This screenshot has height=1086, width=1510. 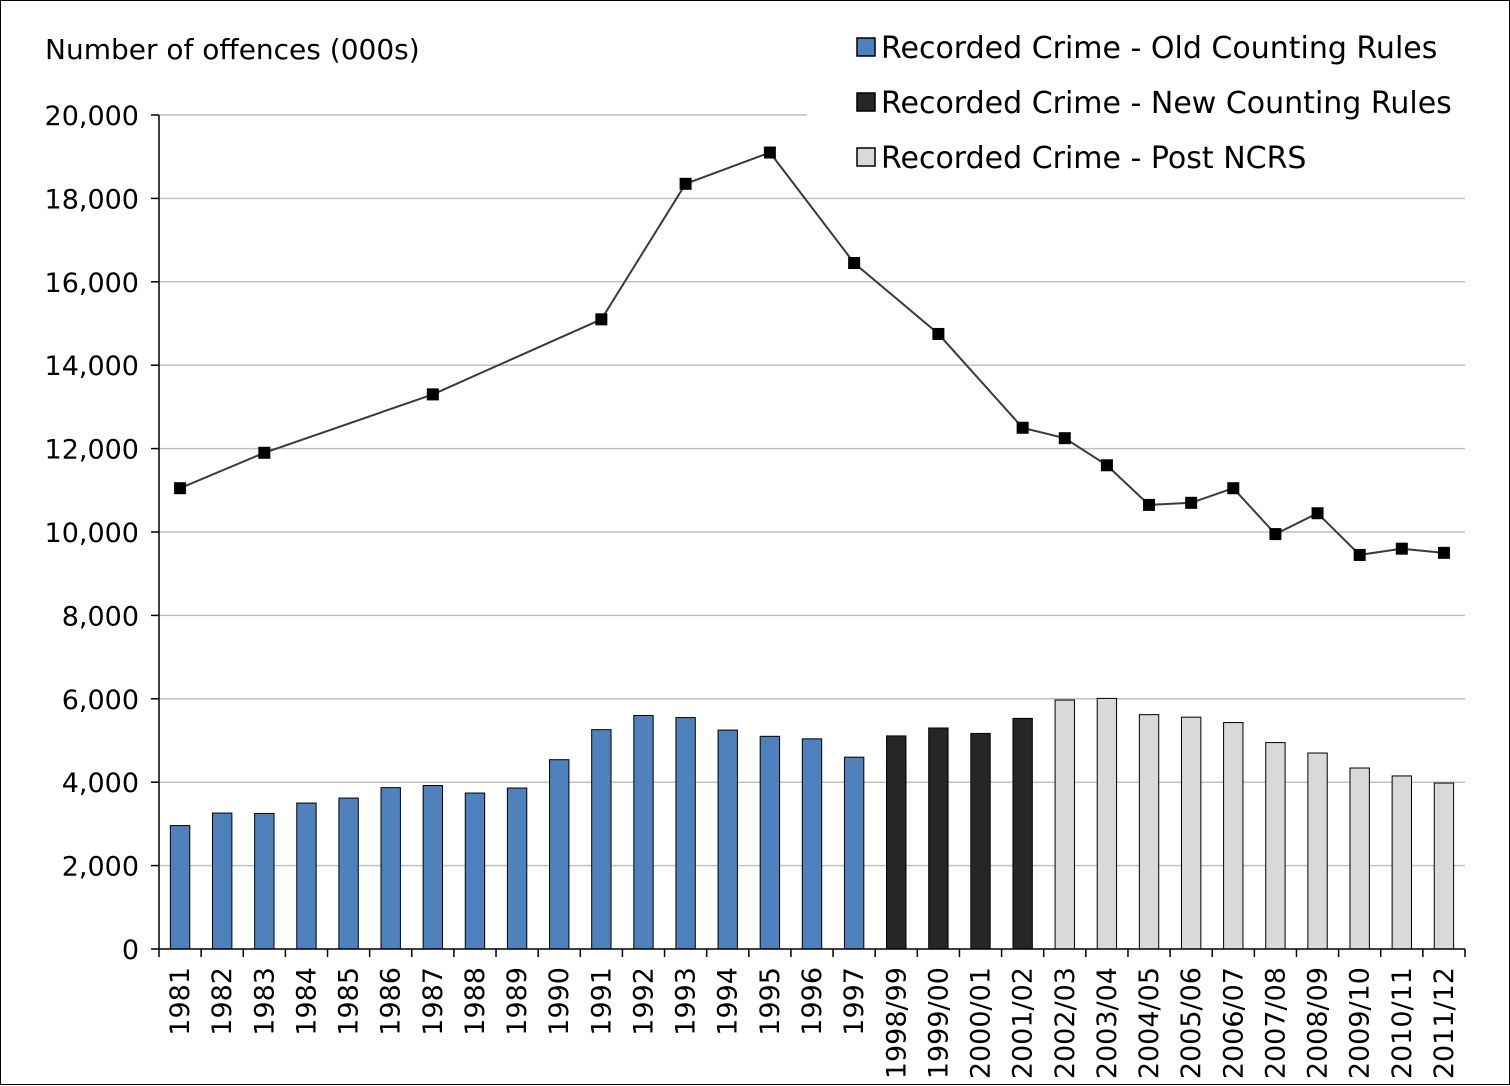 What do you see at coordinates (1191, 1023) in the screenshot?
I see `x-tick-label: 2005/06` at bounding box center [1191, 1023].